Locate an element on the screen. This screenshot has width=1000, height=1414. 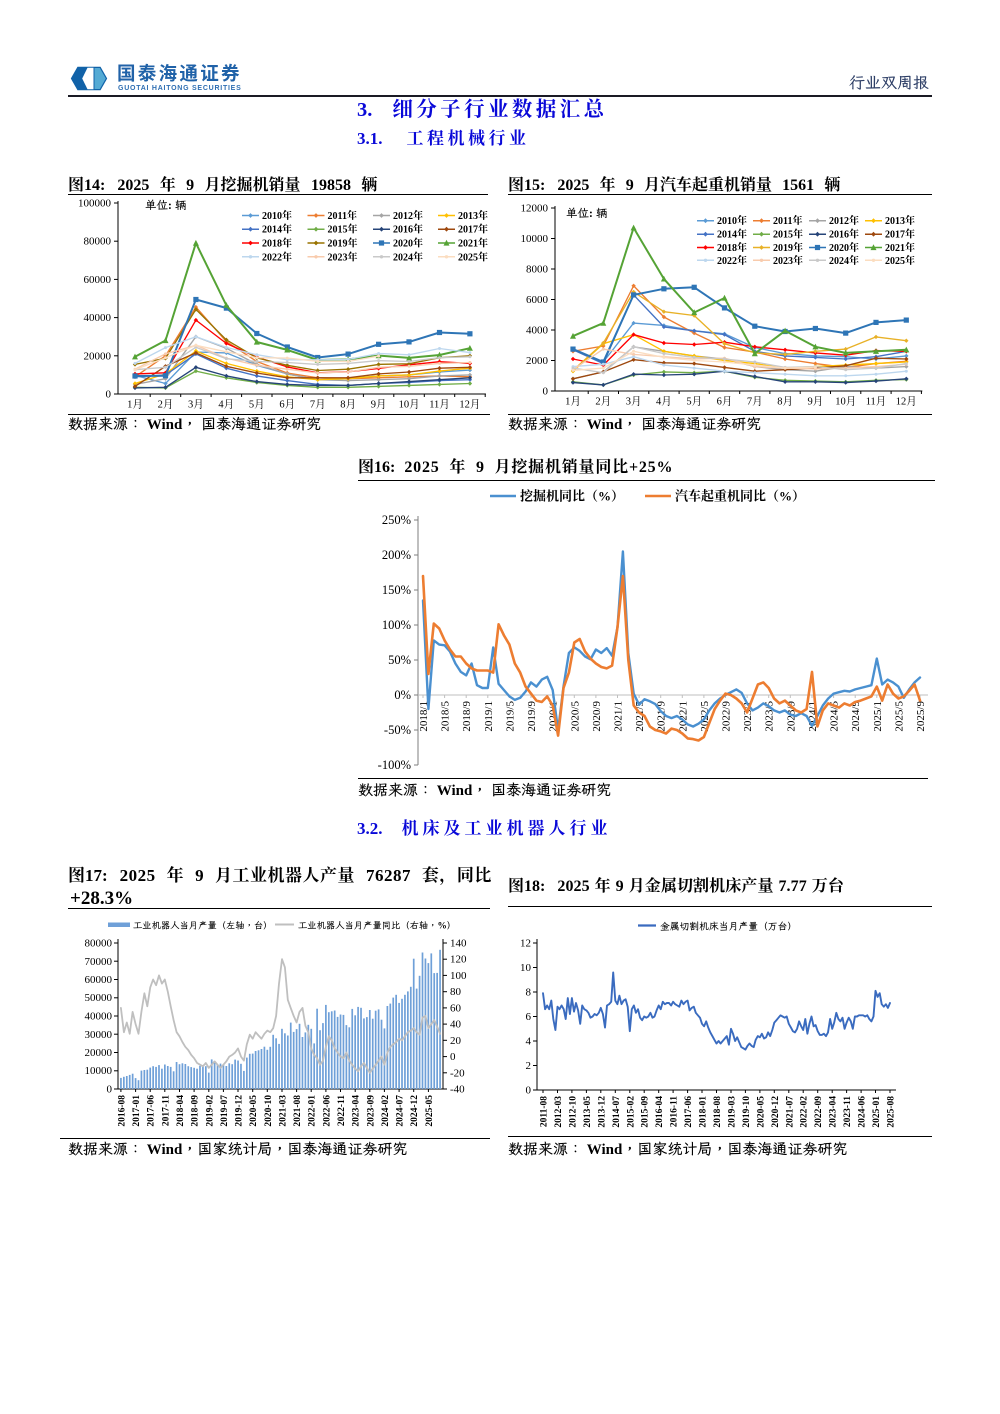
svg-text: 2021/1 is located at coordinates (619, 716).